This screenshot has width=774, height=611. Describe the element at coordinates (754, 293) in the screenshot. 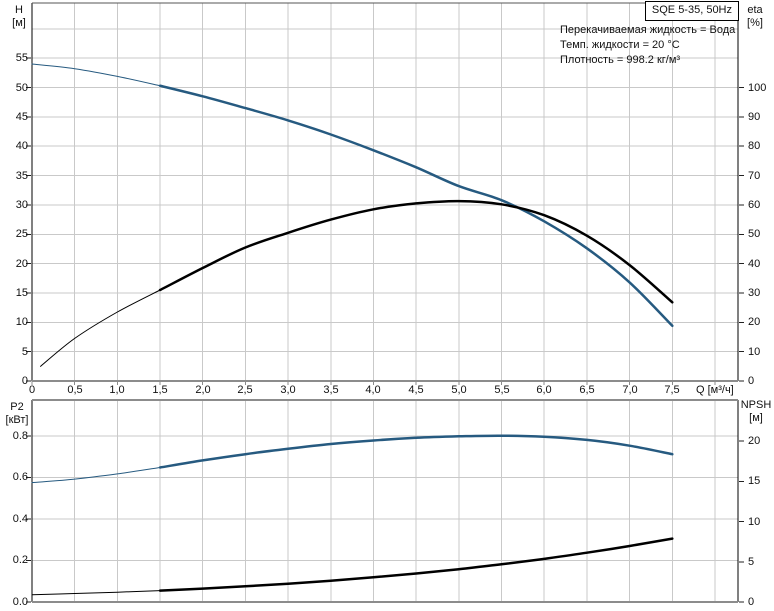

I see `right-axis-tick-label: 30` at that location.